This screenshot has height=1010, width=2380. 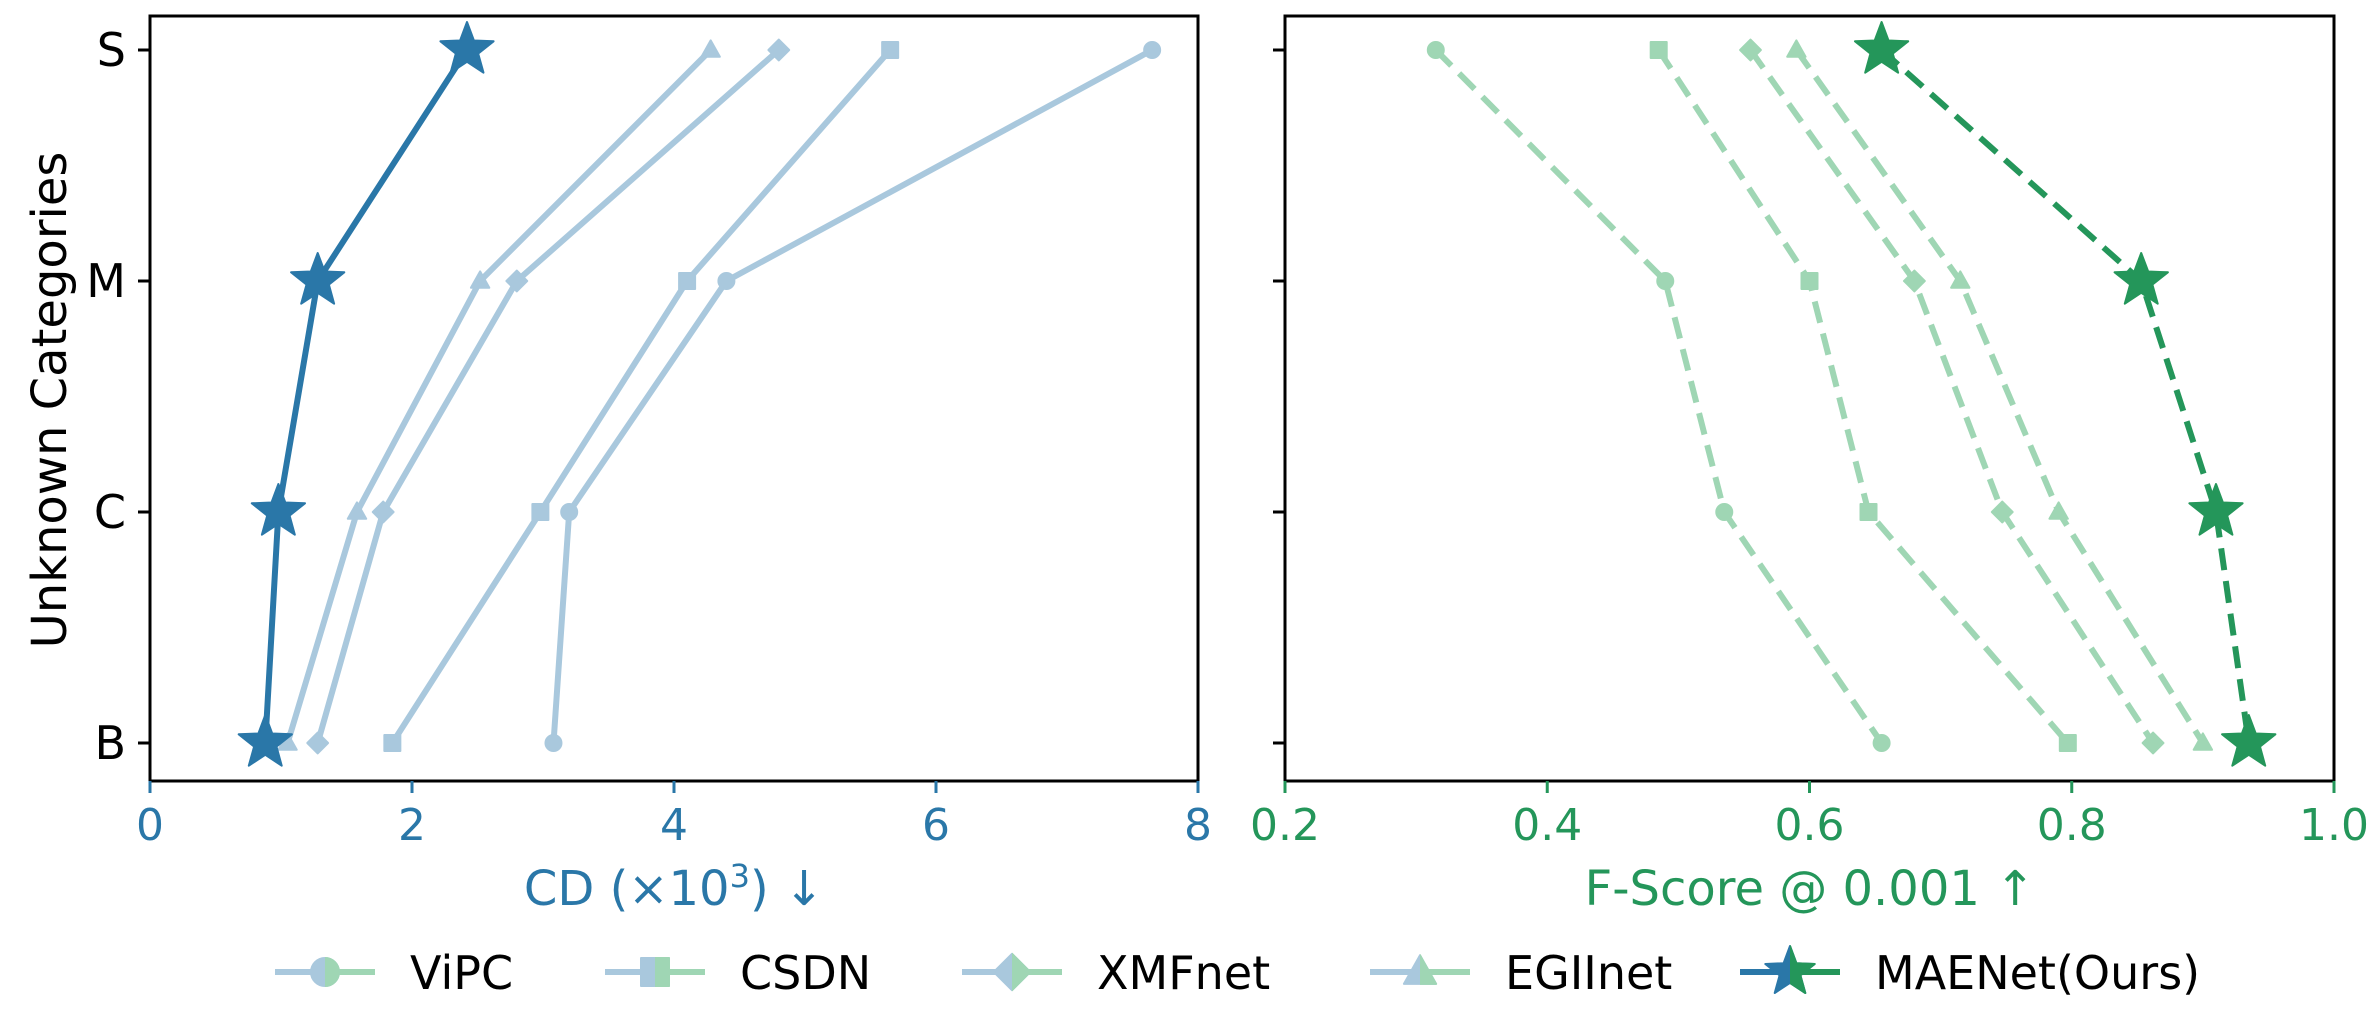 I want to click on legend-item-egiinet: EGIInet, so click(x=1521, y=973).